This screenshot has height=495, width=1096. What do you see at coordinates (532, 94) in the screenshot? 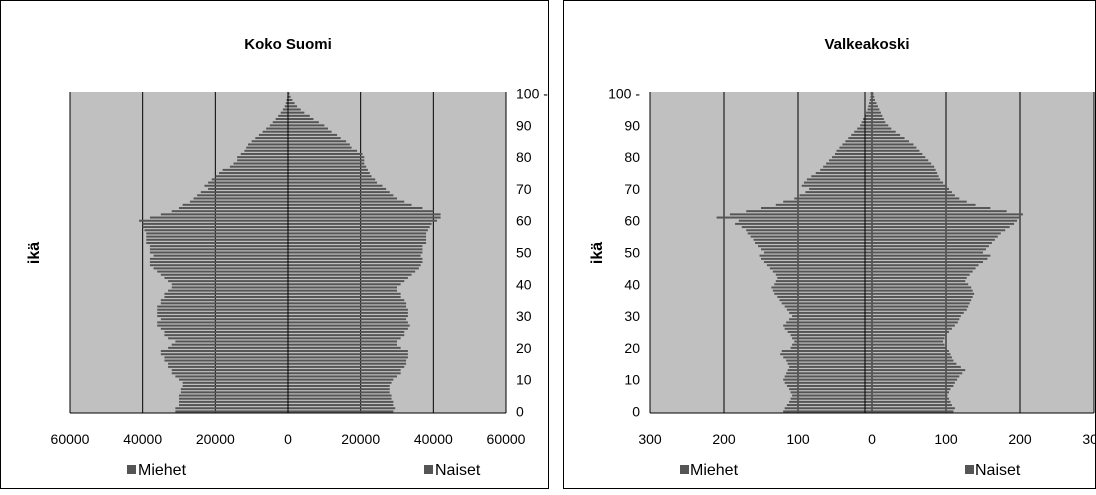
I see `y-tick-label: 100 -` at bounding box center [532, 94].